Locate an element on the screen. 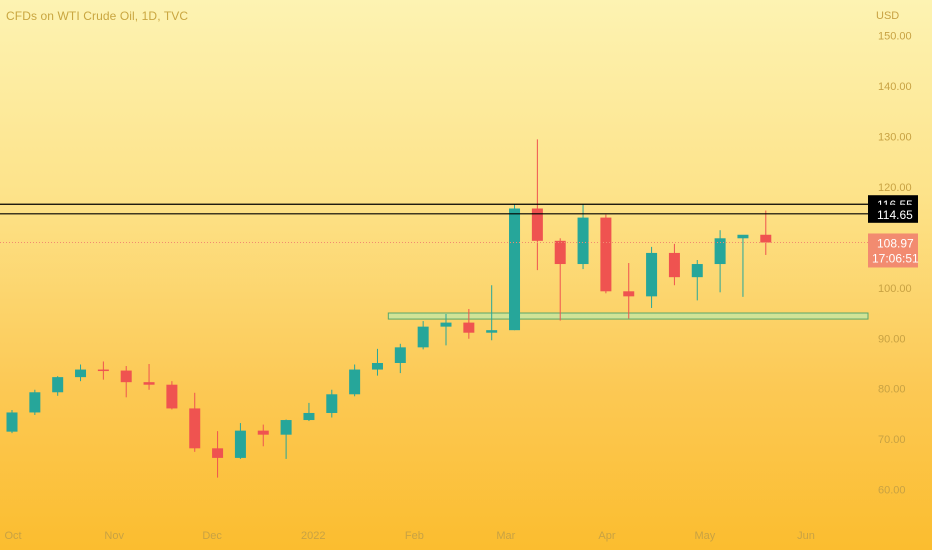  x-tick-label: Dec is located at coordinates (212, 536).